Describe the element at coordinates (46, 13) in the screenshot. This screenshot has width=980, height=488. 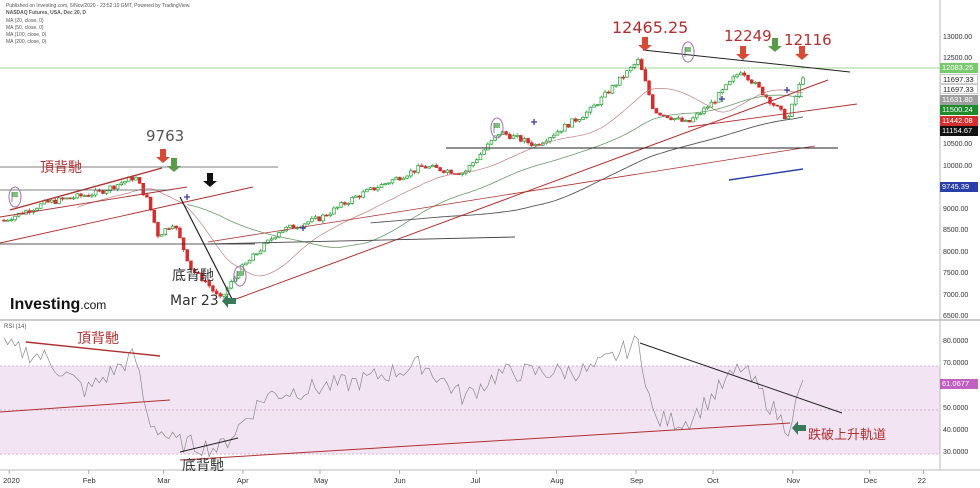
I see `header-line-2: NASDAQ Futures, USA, Dec 20, D` at that location.